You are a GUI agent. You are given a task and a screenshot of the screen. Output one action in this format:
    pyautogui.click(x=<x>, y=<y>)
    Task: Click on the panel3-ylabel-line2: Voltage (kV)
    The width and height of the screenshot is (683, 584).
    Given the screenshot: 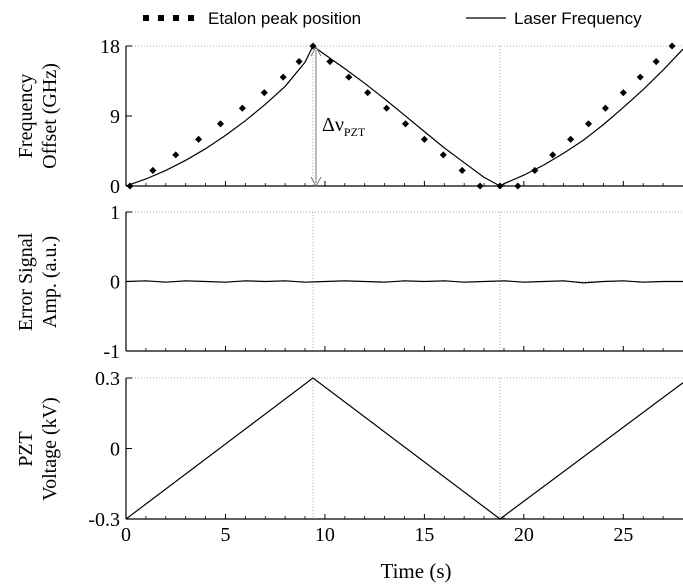 What is the action you would take?
    pyautogui.click(x=50, y=449)
    